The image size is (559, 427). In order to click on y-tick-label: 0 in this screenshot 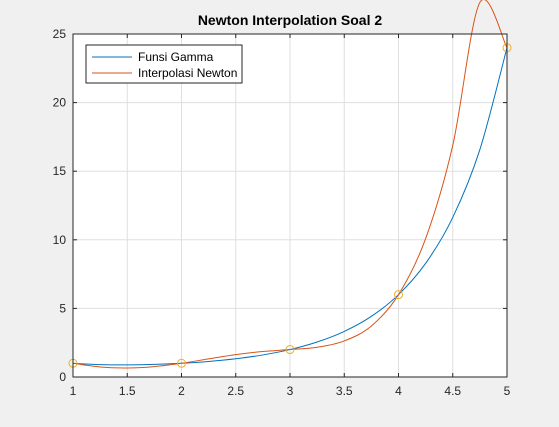, I will do `click(62, 377)`.